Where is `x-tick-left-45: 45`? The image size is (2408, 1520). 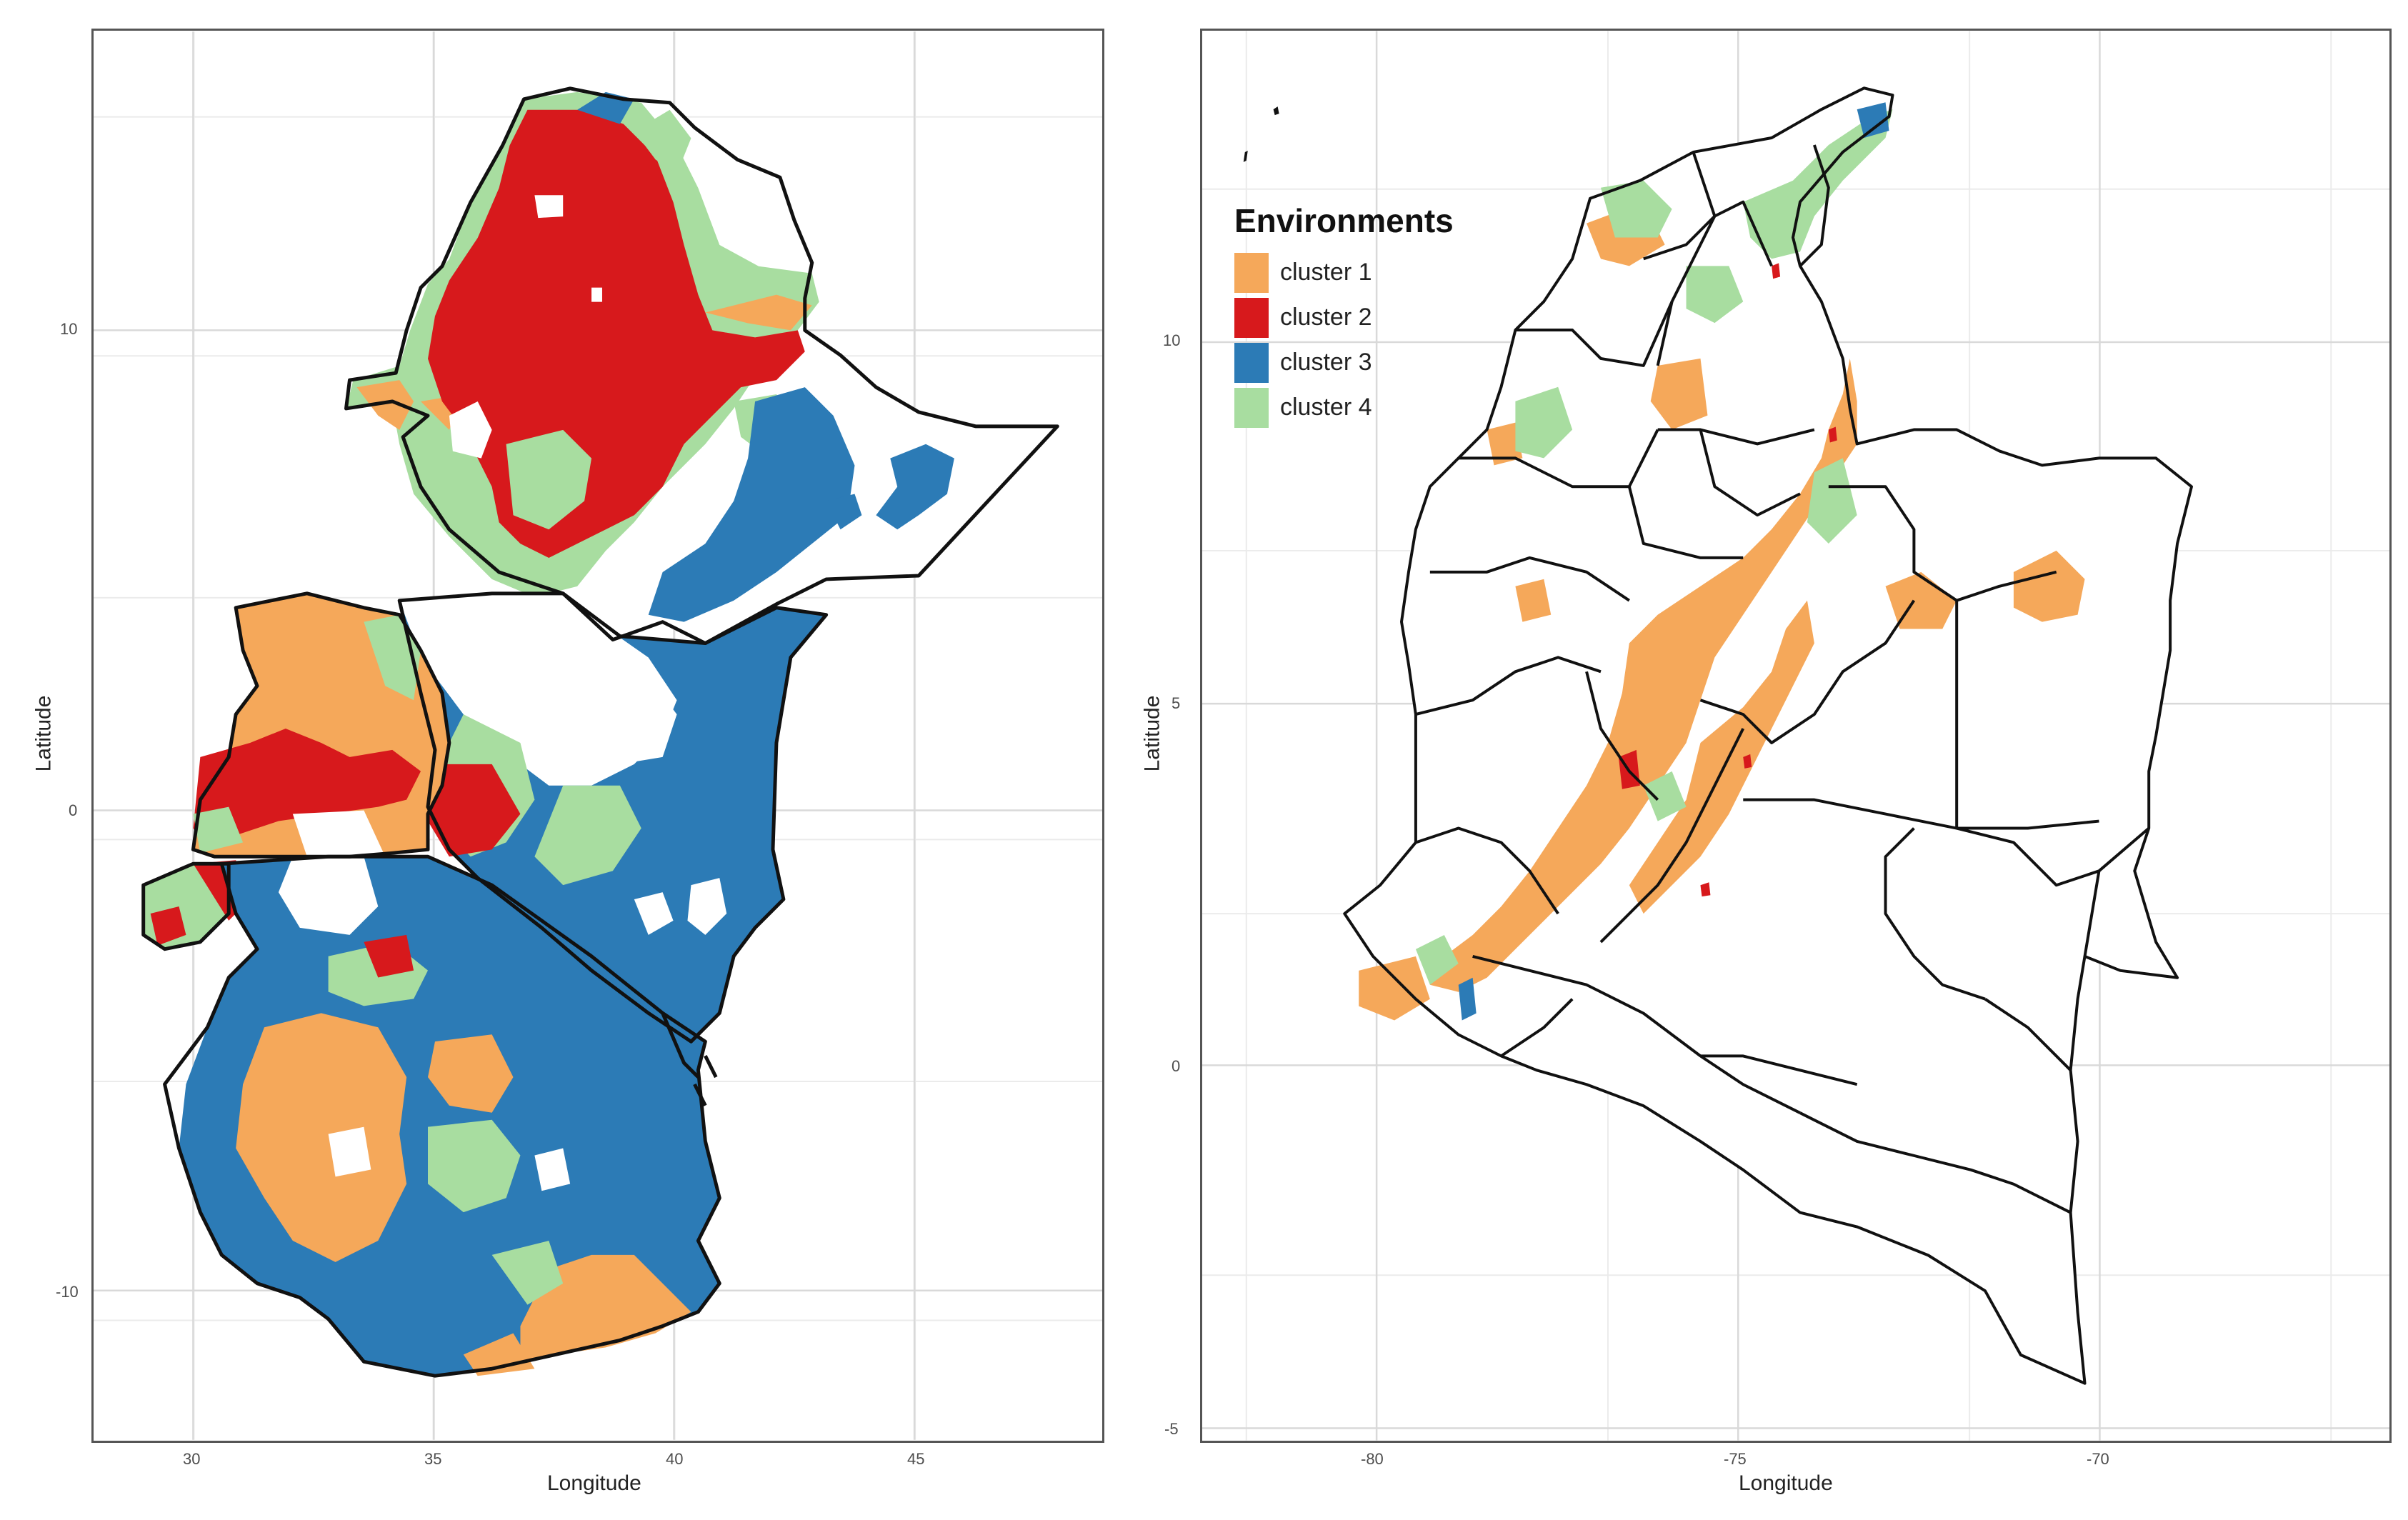
x-tick-left-45: 45 is located at coordinates (916, 1459).